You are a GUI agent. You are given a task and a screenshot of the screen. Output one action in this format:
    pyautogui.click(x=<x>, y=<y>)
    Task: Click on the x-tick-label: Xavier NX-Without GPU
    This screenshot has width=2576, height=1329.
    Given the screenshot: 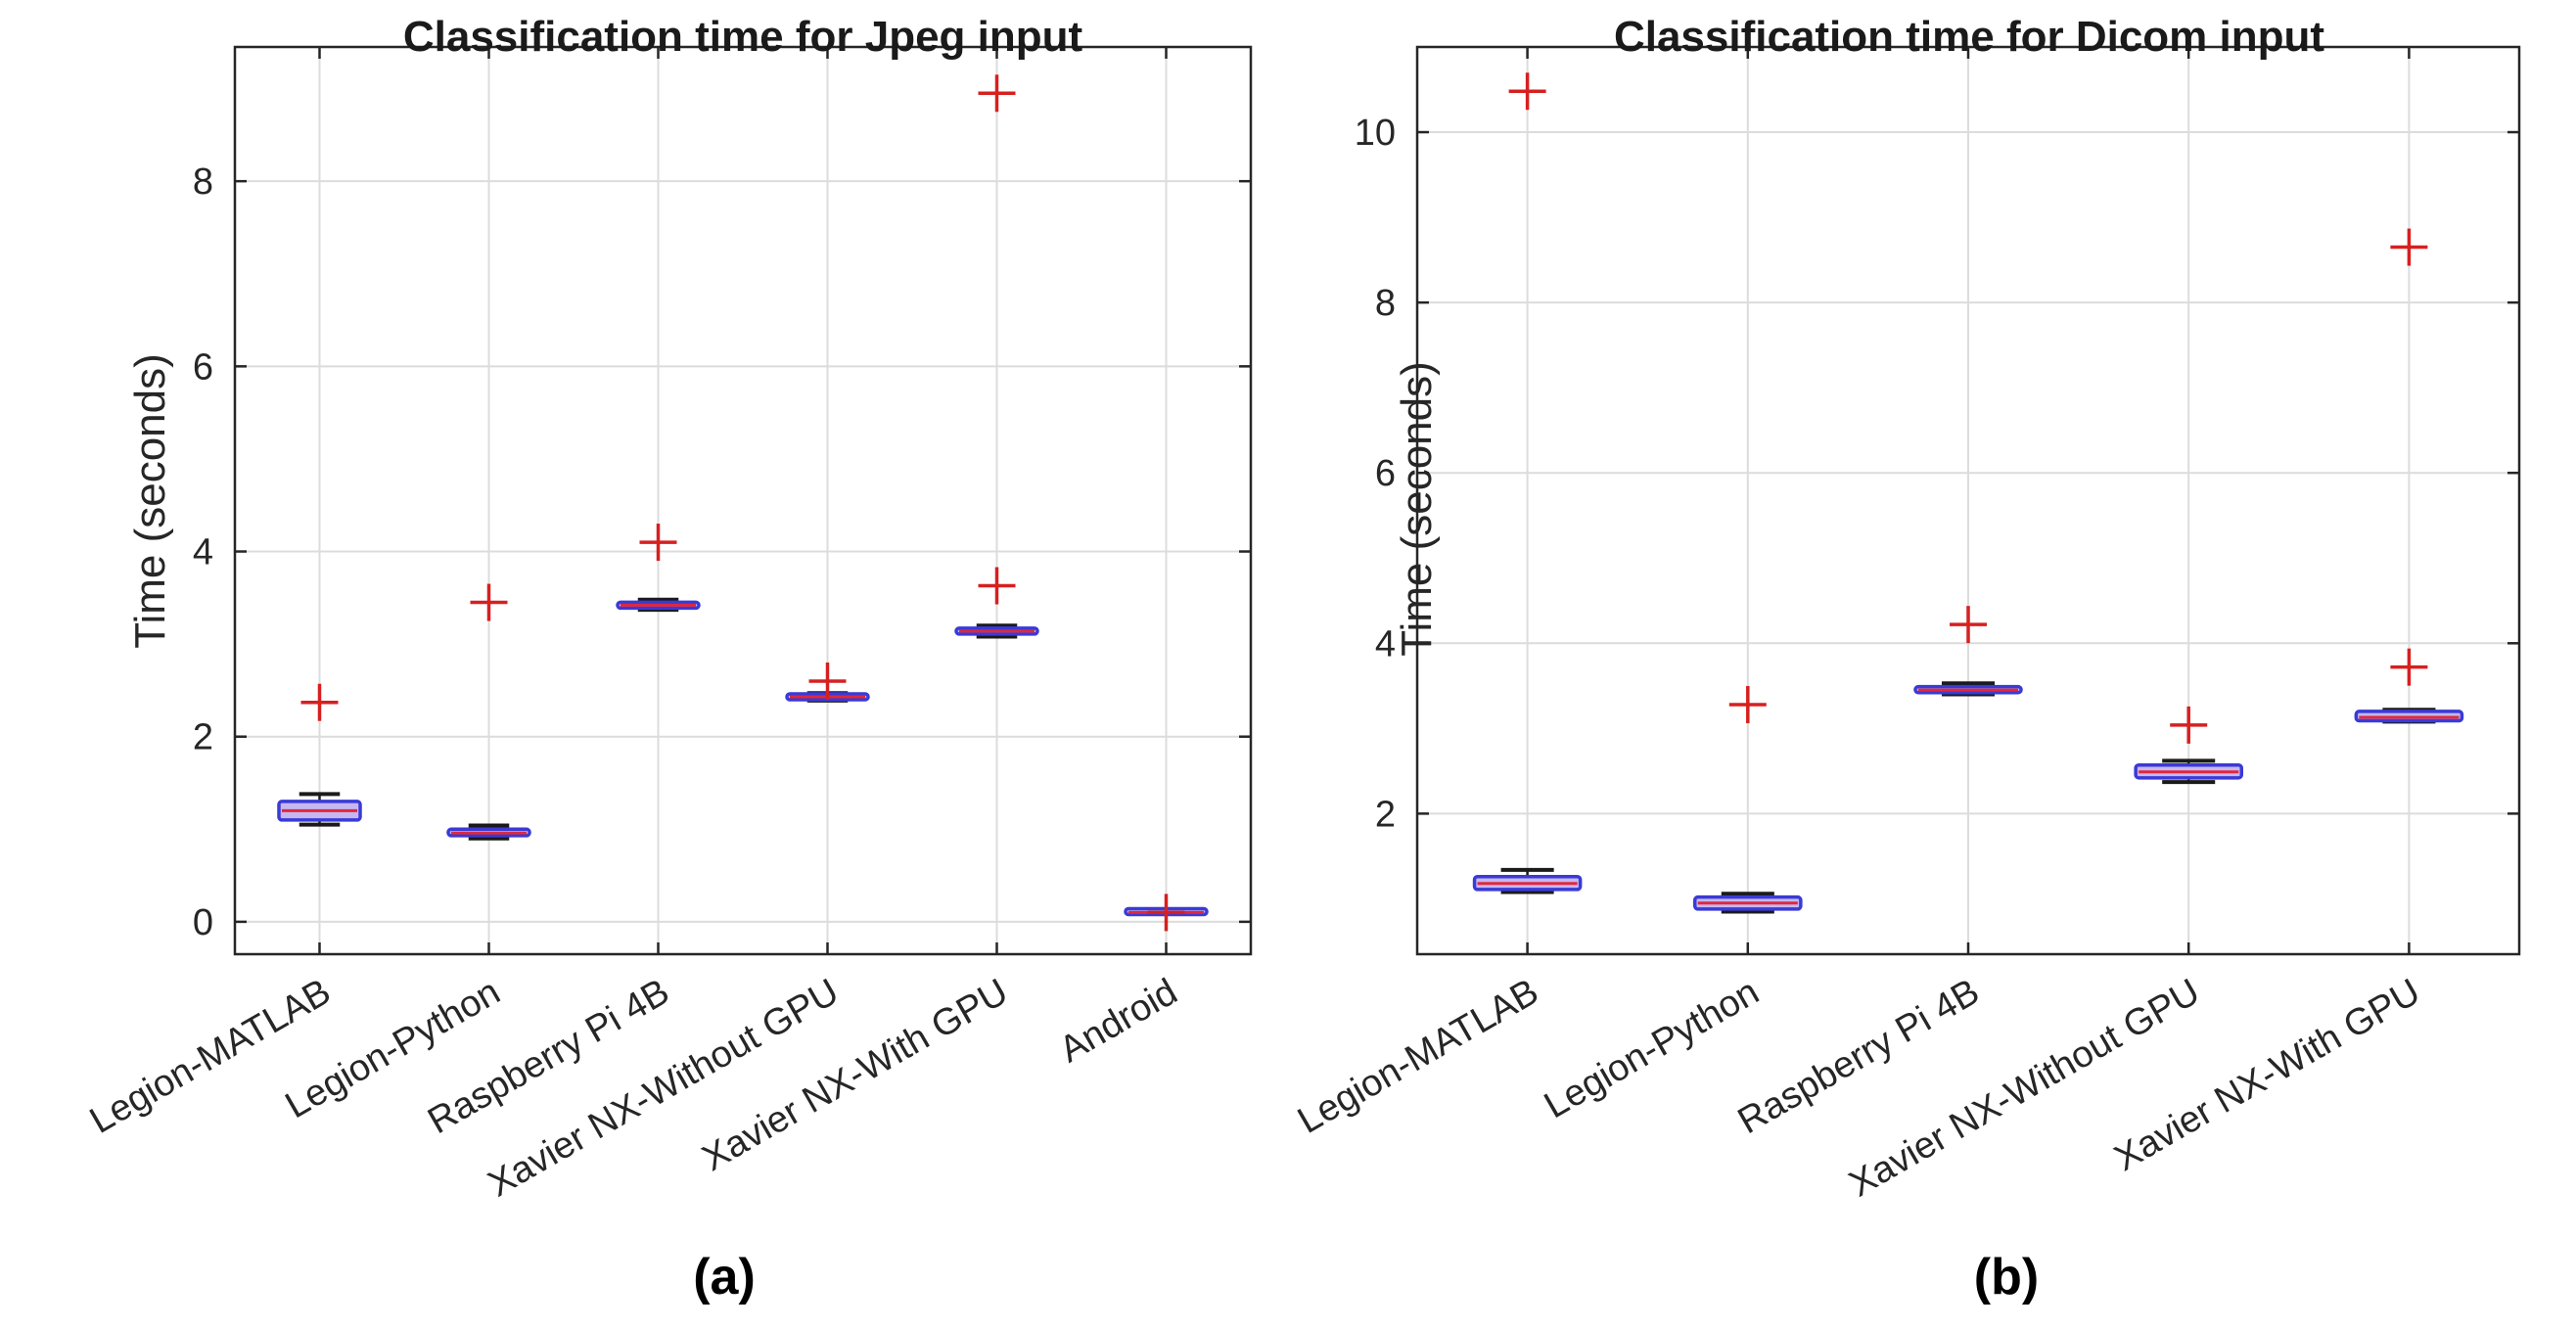 What is the action you would take?
    pyautogui.click(x=2025, y=1088)
    